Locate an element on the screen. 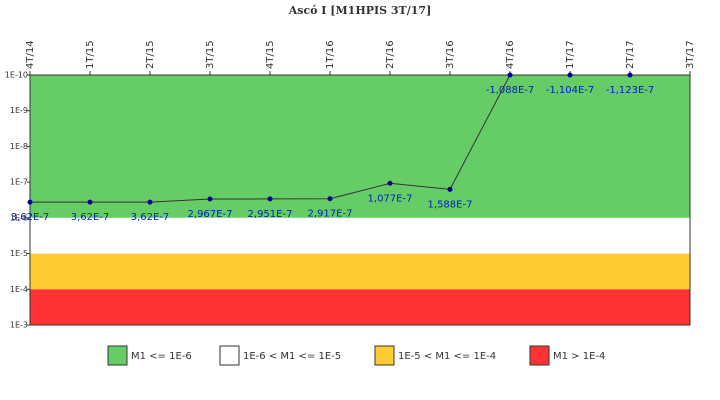  y-tick-label: 1E-4 is located at coordinates (19, 289).